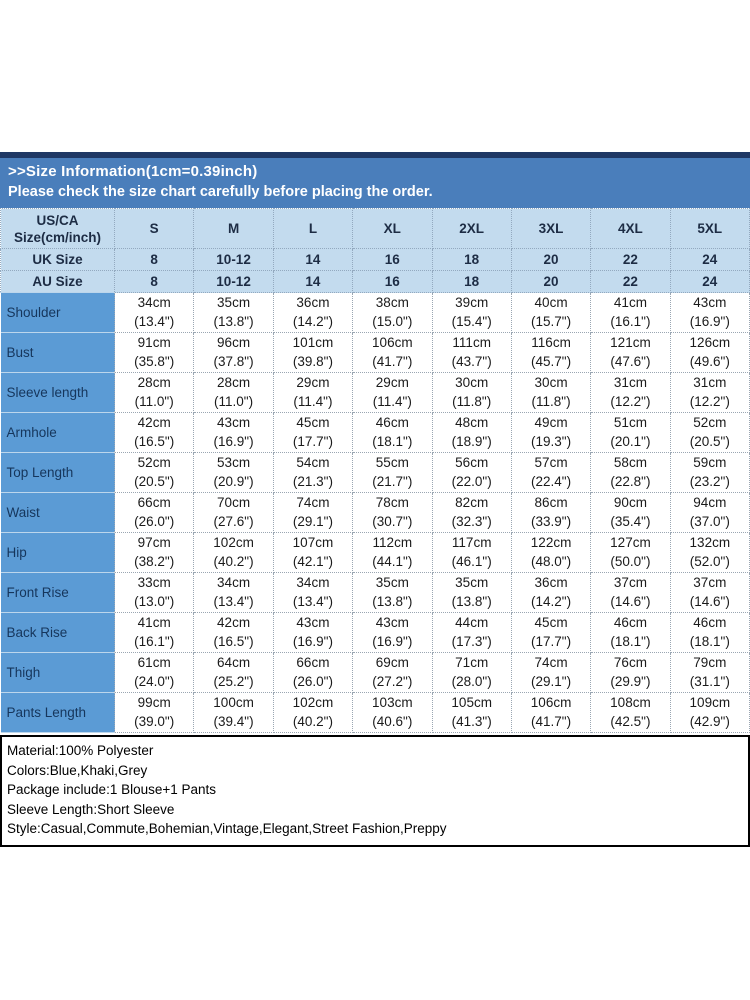 Image resolution: width=750 pixels, height=1000 pixels. Describe the element at coordinates (233, 281) in the screenshot. I see `au-size-cell: 10-12` at that location.